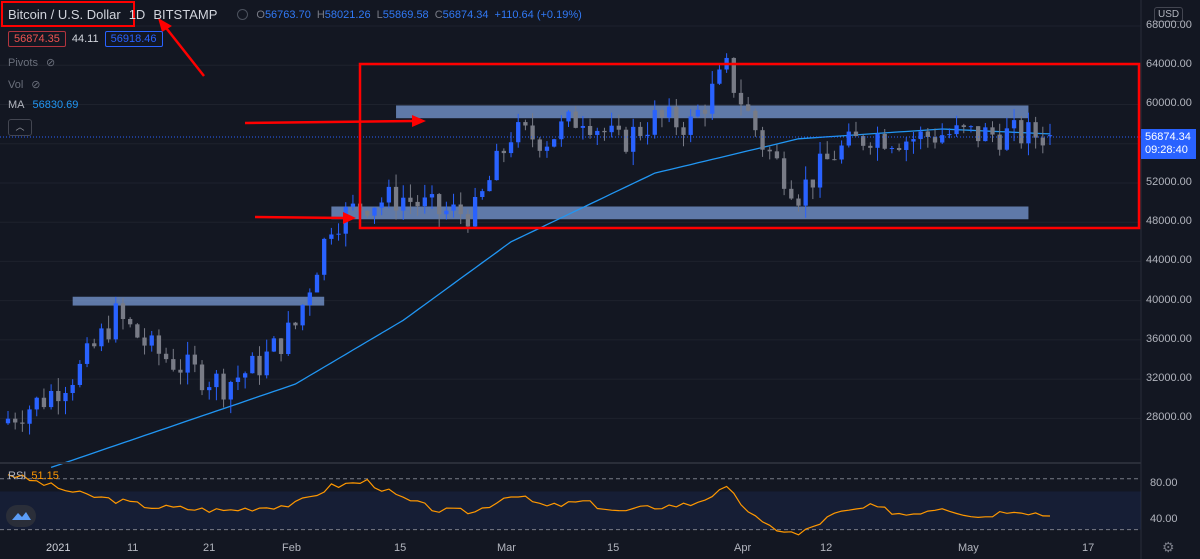 The width and height of the screenshot is (1200, 559). I want to click on tradingview-logo-icon, so click(21, 516).